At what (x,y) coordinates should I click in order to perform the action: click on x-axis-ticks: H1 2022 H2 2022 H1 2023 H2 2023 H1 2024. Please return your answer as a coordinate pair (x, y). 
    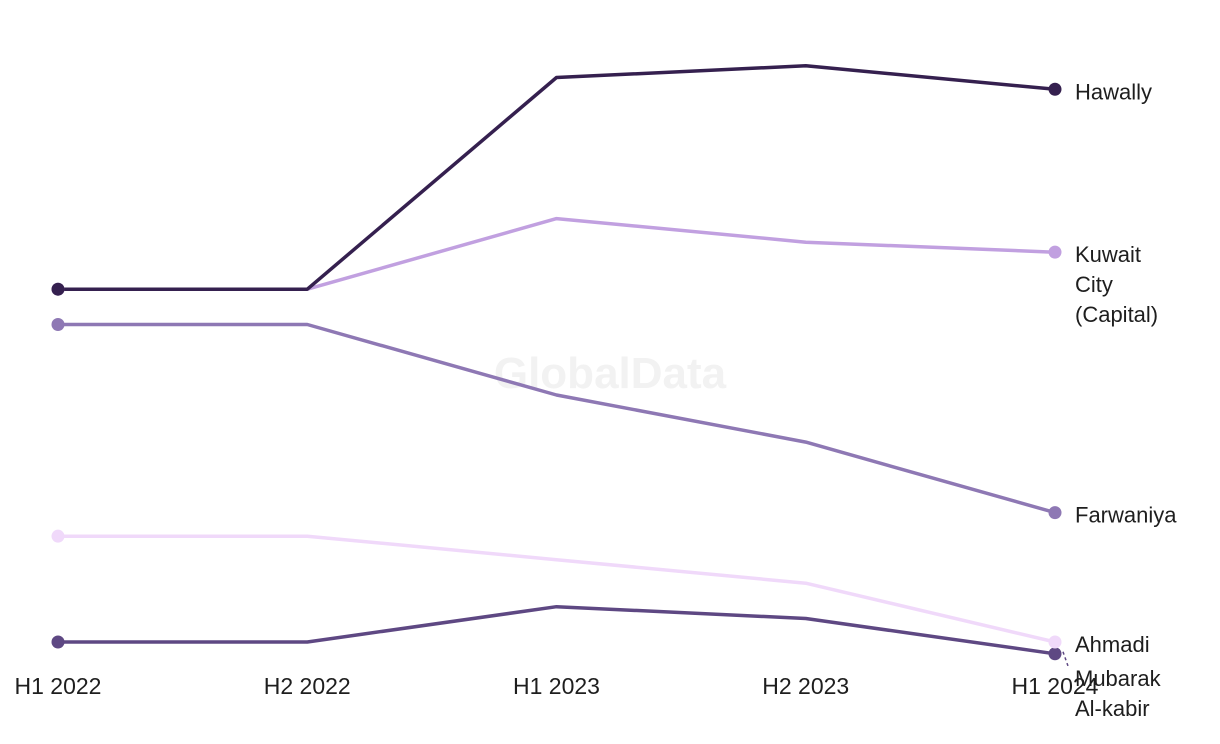
    Looking at the image, I should click on (557, 686).